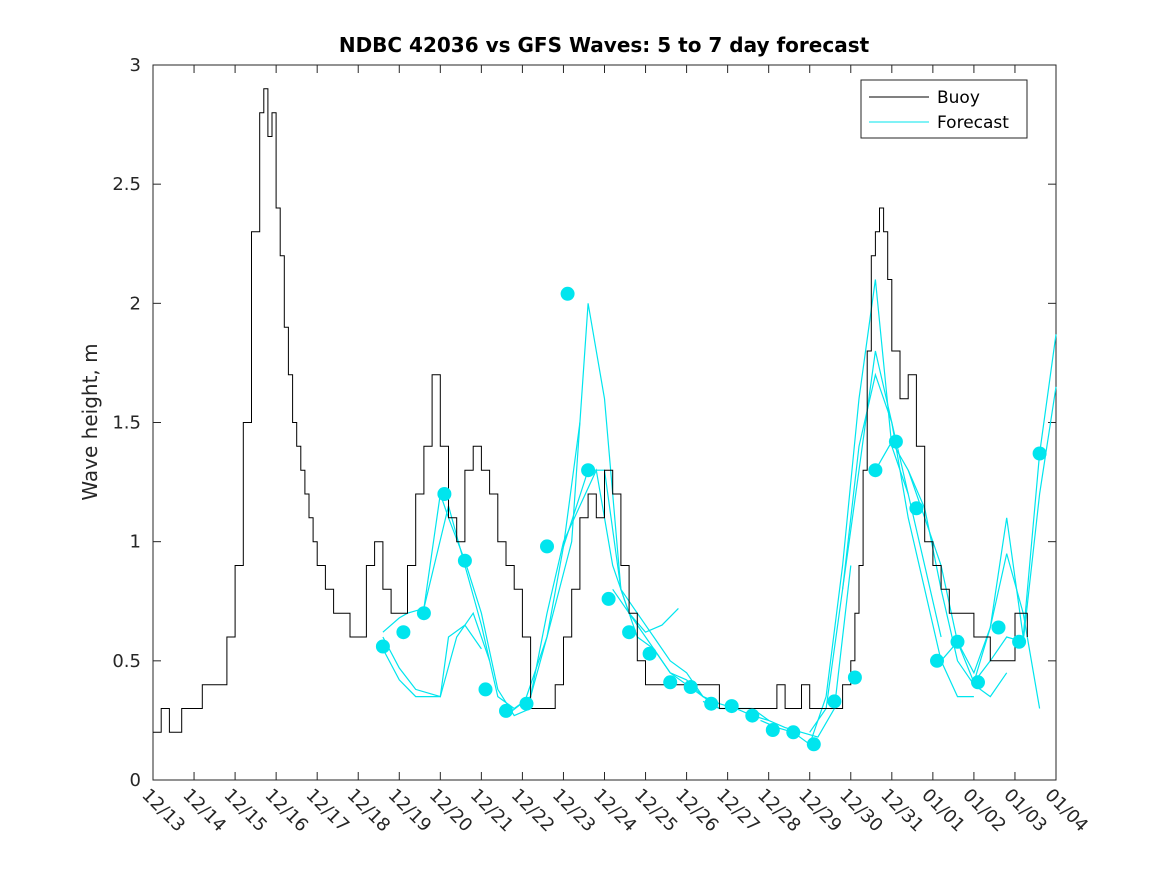 The height and width of the screenshot is (875, 1167). I want to click on x-tick-label: 12/17, so click(328, 811).